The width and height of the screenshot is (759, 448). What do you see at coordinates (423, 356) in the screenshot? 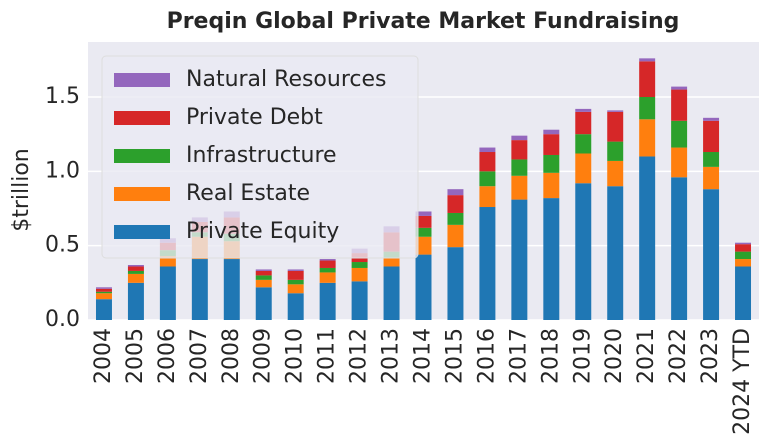
I see `x-tick-label: 2014` at bounding box center [423, 356].